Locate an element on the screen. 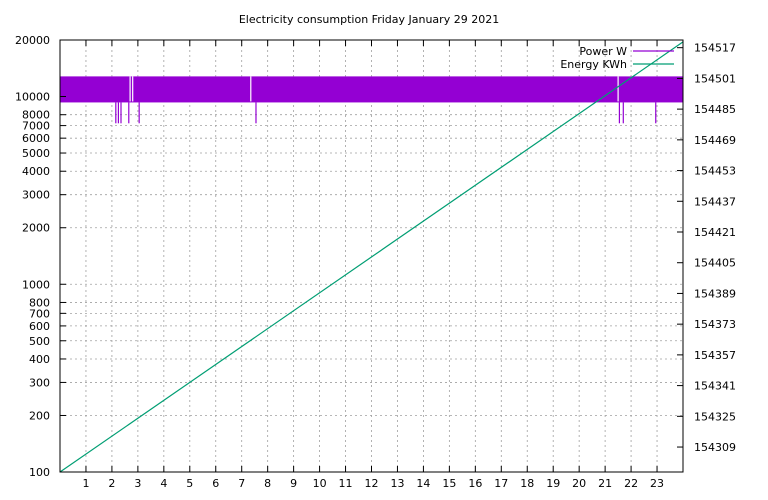 This screenshot has height=500, width=768. y-tick-label: 4000 is located at coordinates (36, 171).